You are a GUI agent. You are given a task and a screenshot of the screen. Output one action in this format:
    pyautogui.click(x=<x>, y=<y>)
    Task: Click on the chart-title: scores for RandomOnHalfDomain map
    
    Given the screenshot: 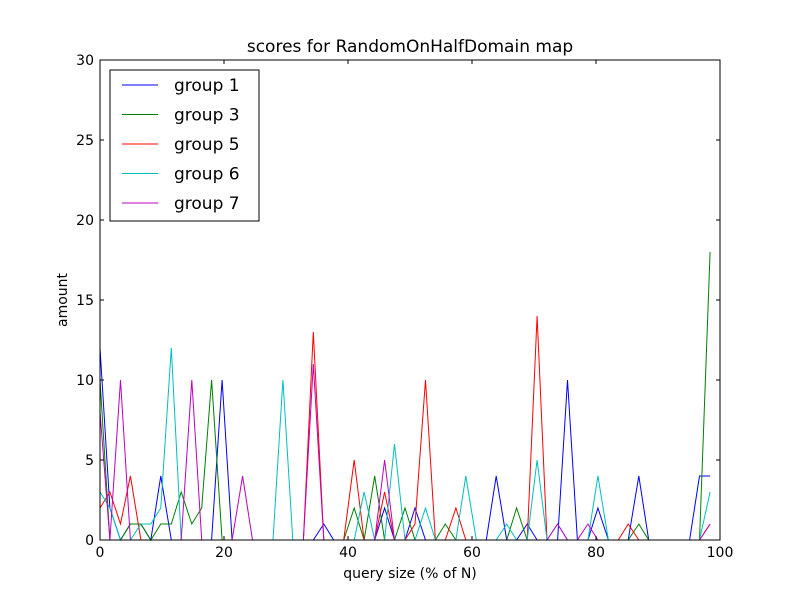 What is the action you would take?
    pyautogui.click(x=410, y=47)
    